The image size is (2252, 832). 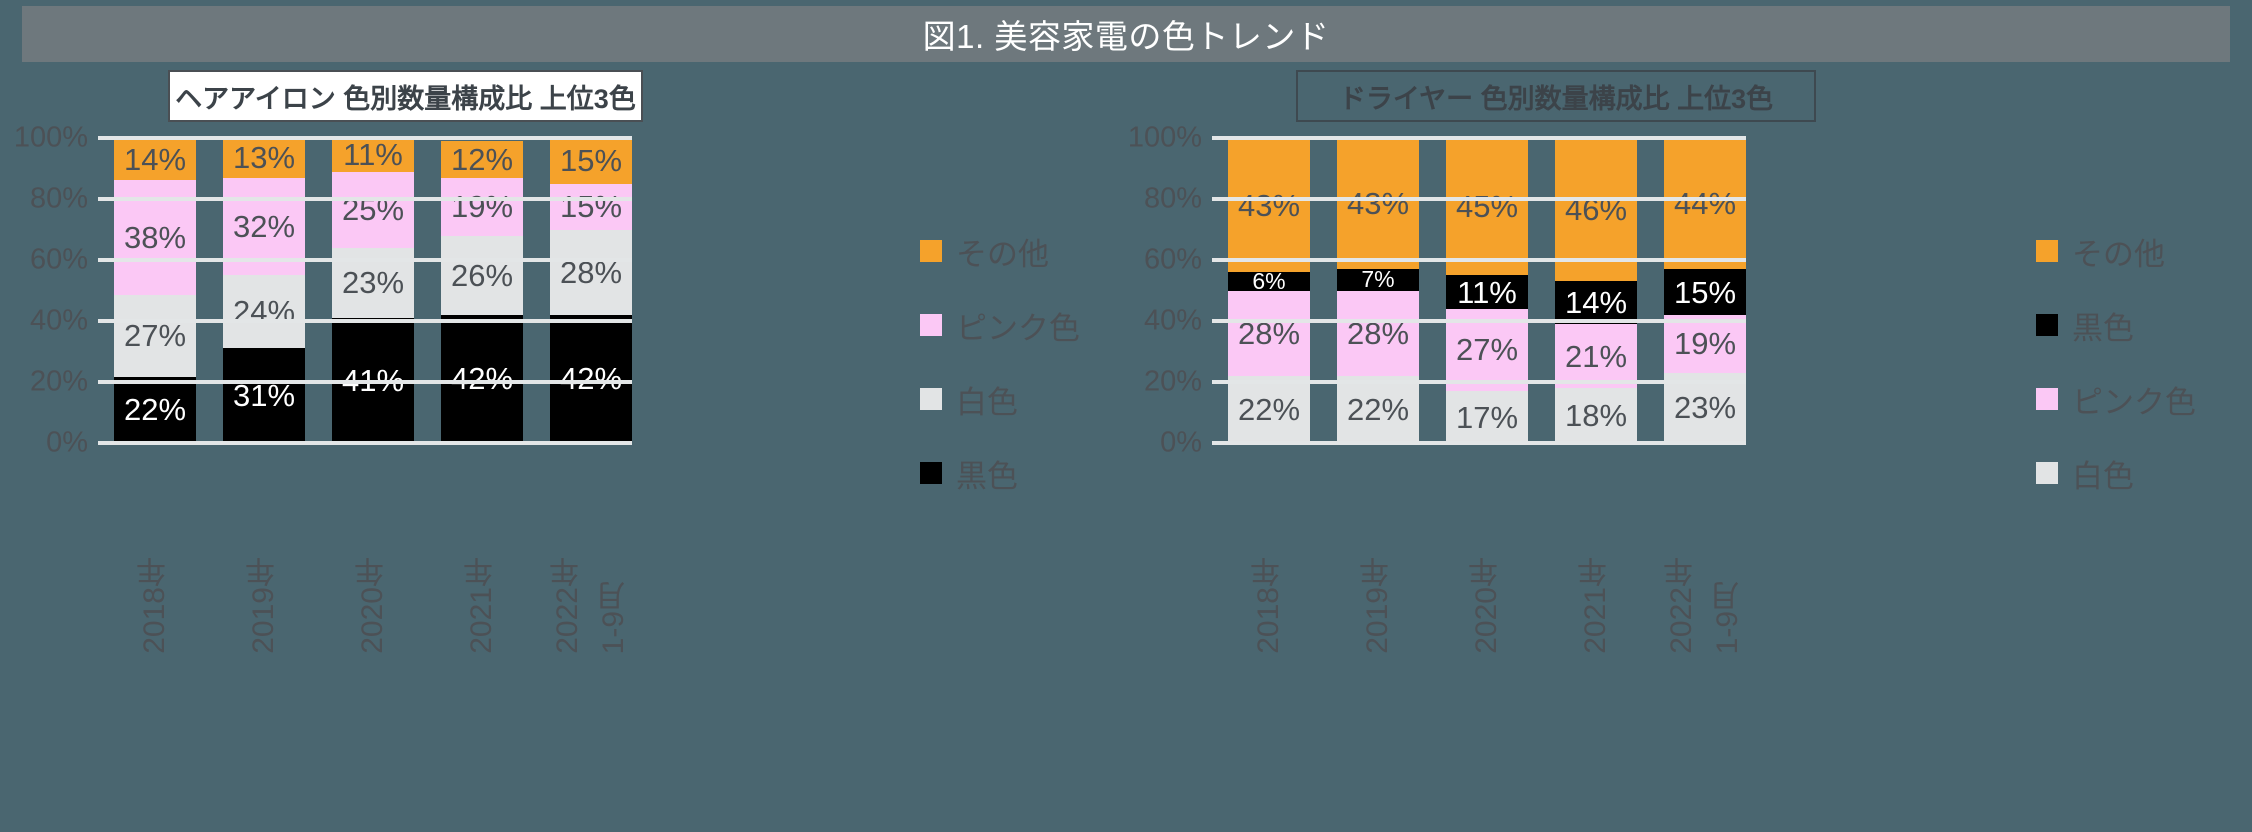 I want to click on bar-segment-label: 21%, so click(x=1596, y=356).